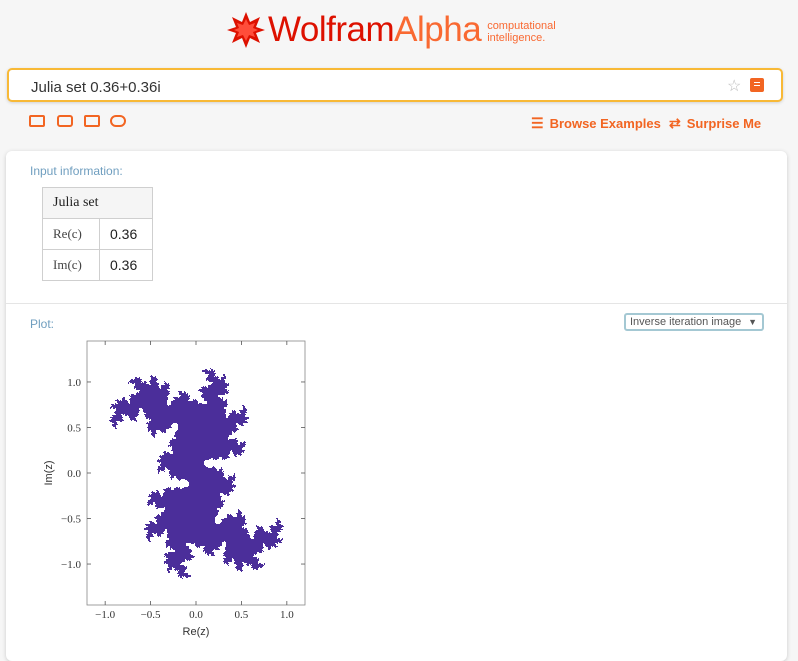 Image resolution: width=798 pixels, height=661 pixels. What do you see at coordinates (71, 265) in the screenshot?
I see `row-label: Im(c)` at bounding box center [71, 265].